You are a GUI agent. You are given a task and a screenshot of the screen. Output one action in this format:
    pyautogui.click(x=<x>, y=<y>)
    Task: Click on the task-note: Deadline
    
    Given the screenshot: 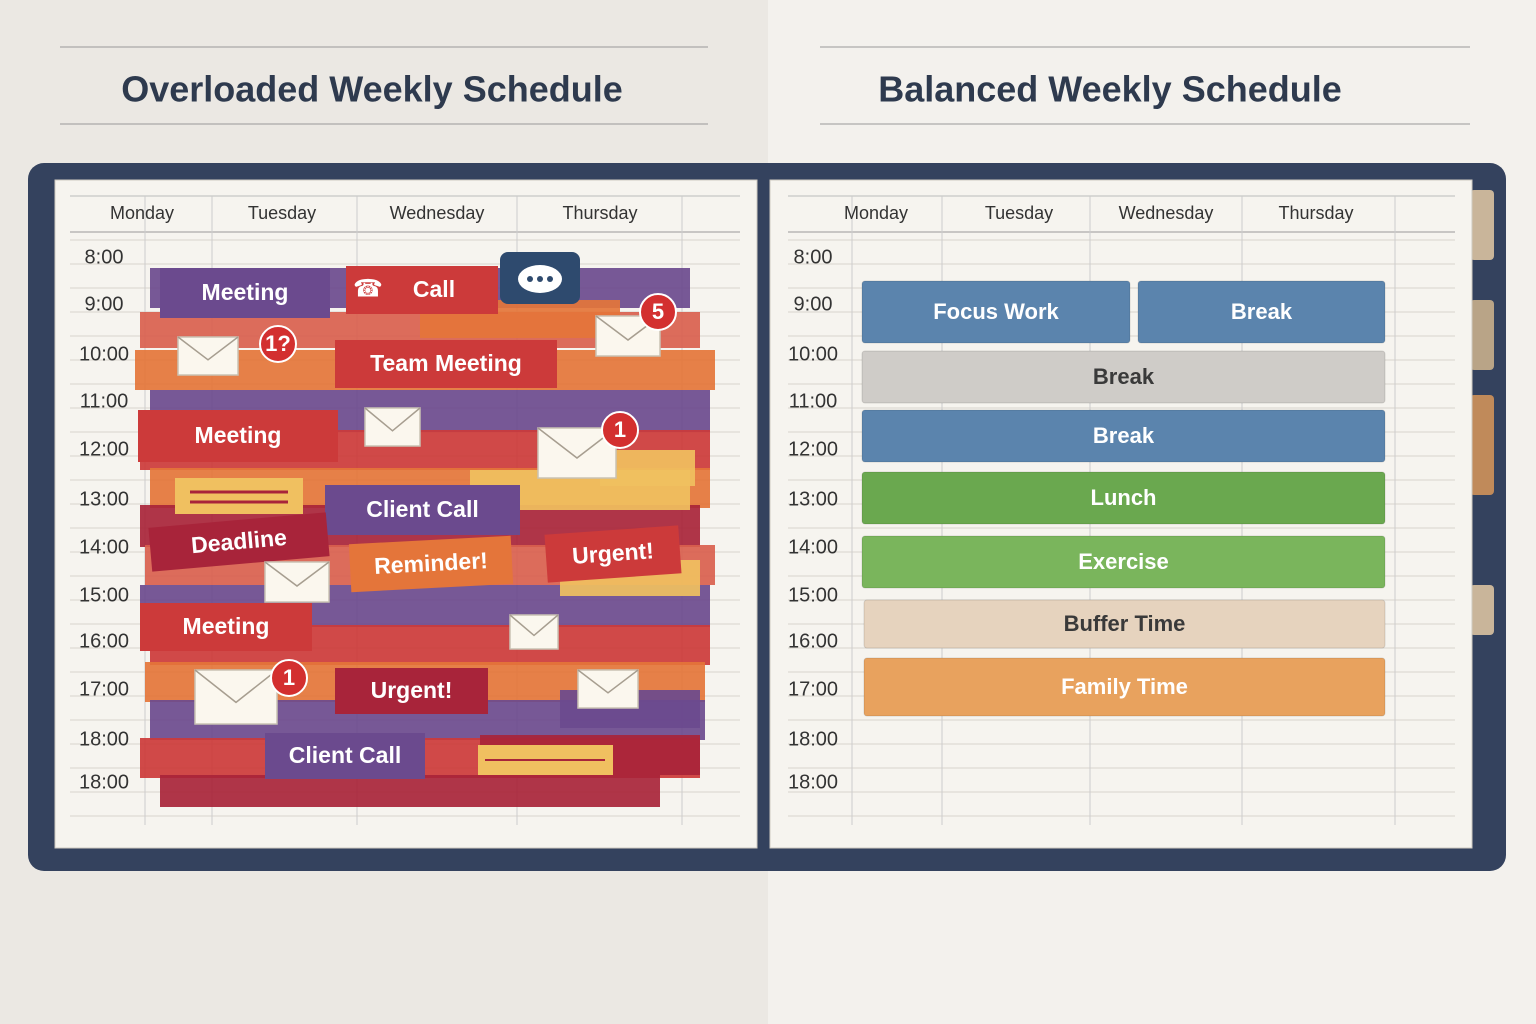 What is the action you would take?
    pyautogui.click(x=239, y=542)
    